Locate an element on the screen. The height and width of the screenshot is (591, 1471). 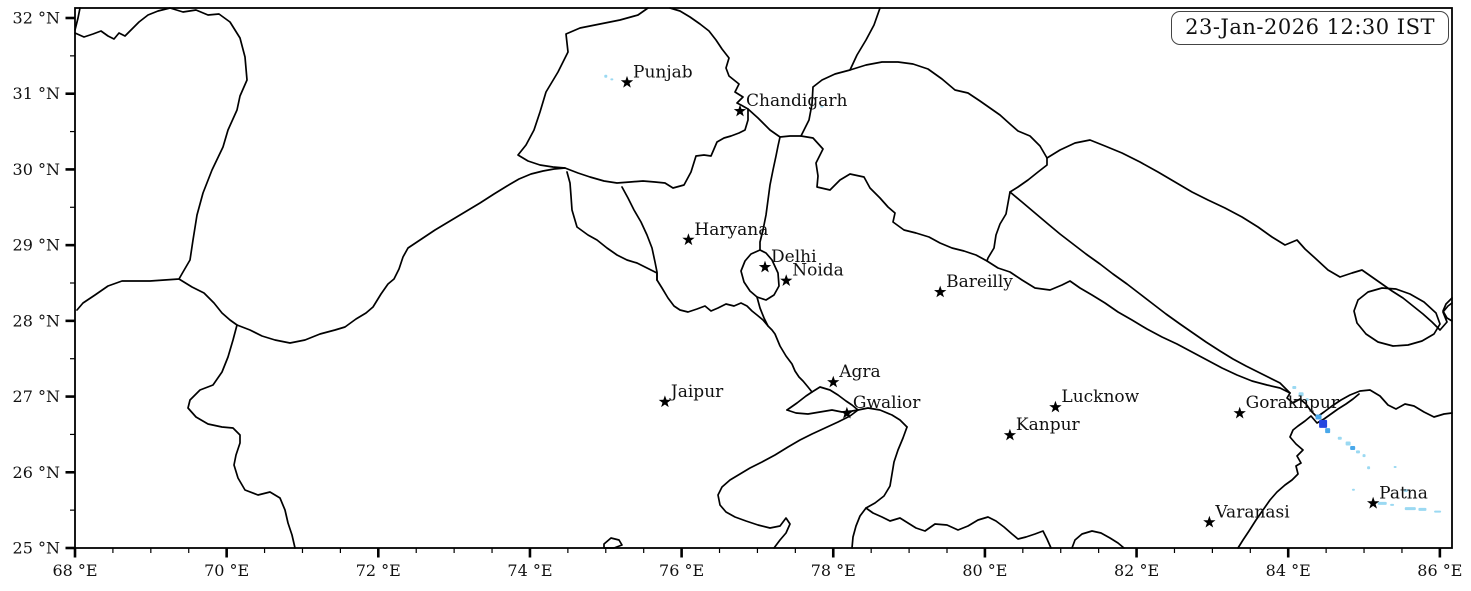
city-label-varanasi: Varanasi is located at coordinates (1252, 512).